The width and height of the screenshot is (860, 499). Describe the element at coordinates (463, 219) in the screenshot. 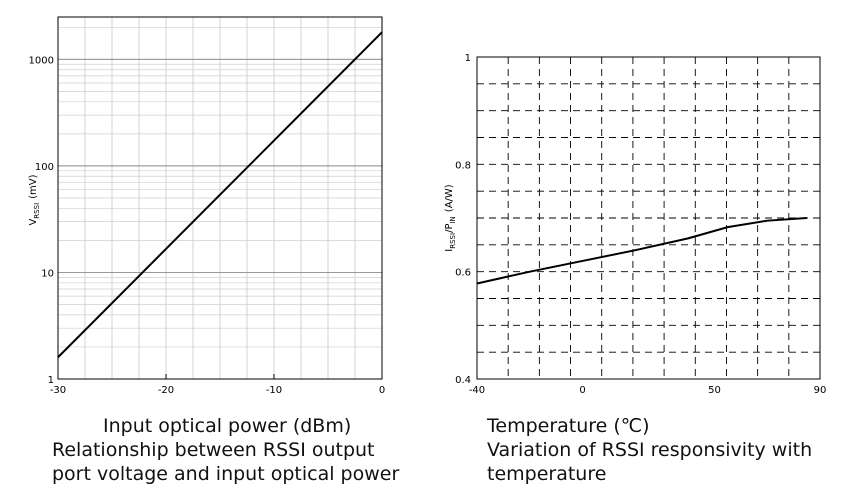

I see `y-ticks: 0.4 0.6 0.8 1` at that location.